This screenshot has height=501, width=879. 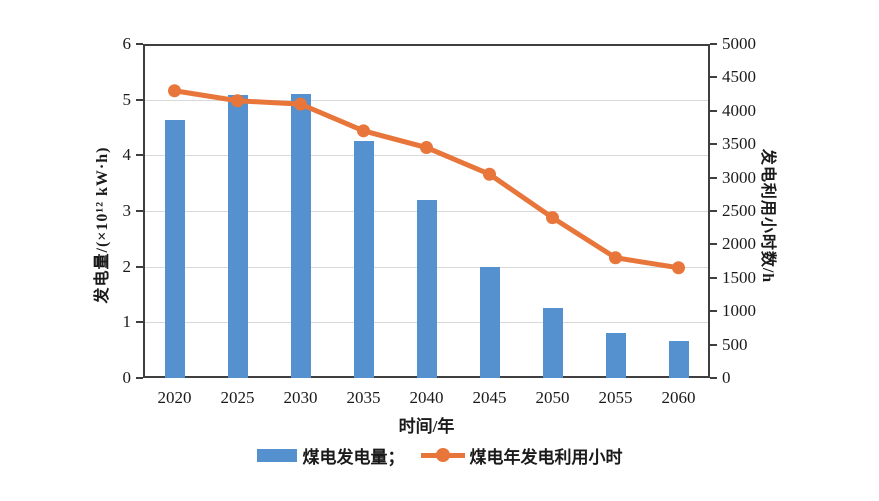 What do you see at coordinates (127, 377) in the screenshot?
I see `y-left-tick-label: 0` at bounding box center [127, 377].